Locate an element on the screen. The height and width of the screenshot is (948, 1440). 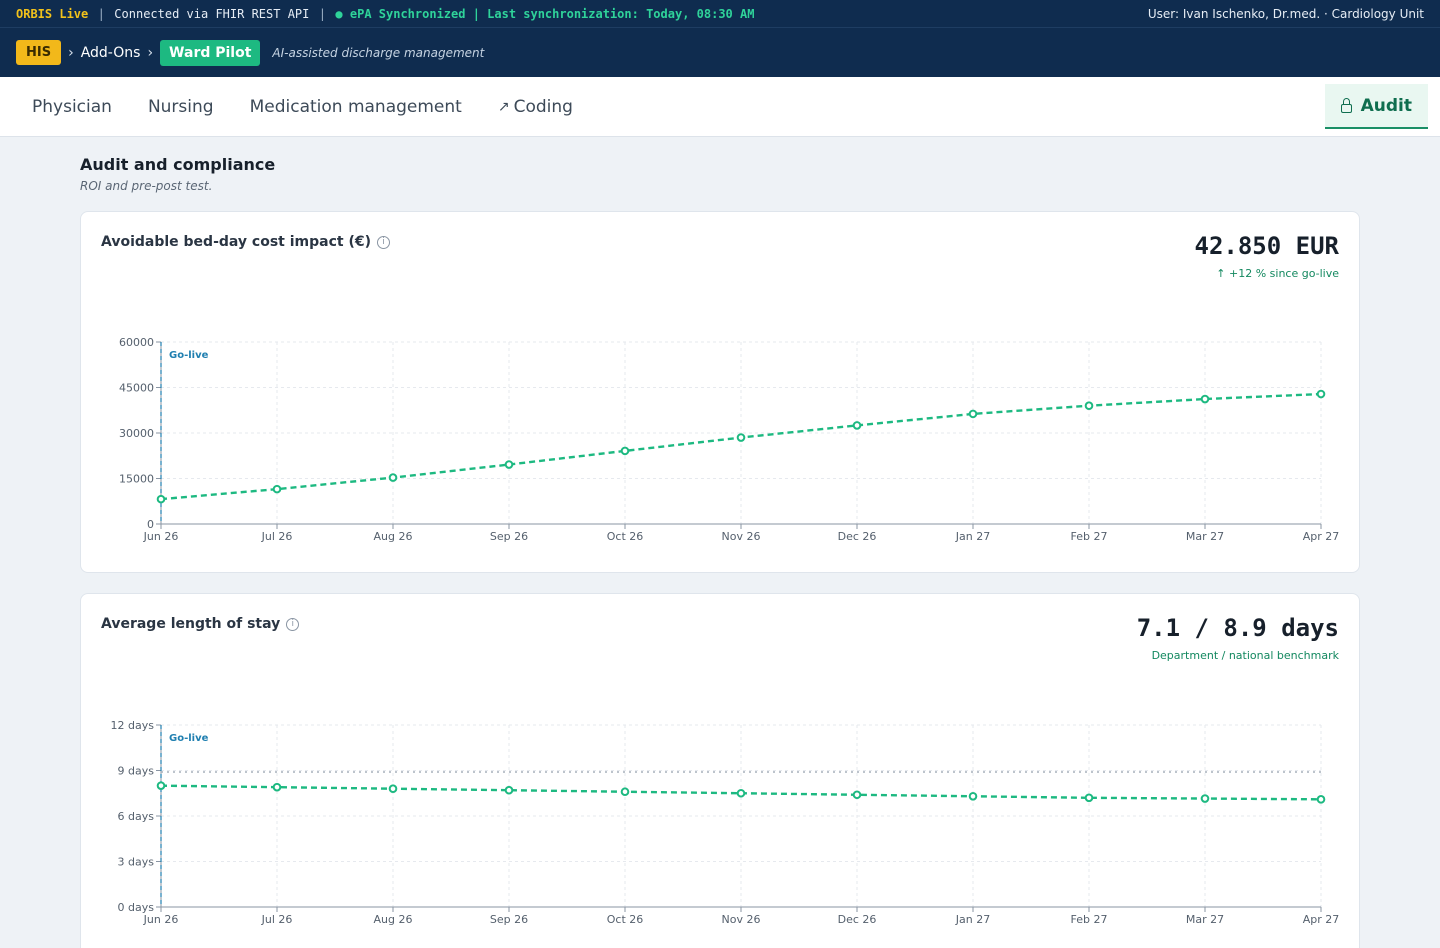
tab-label: Audit is located at coordinates (1386, 105).